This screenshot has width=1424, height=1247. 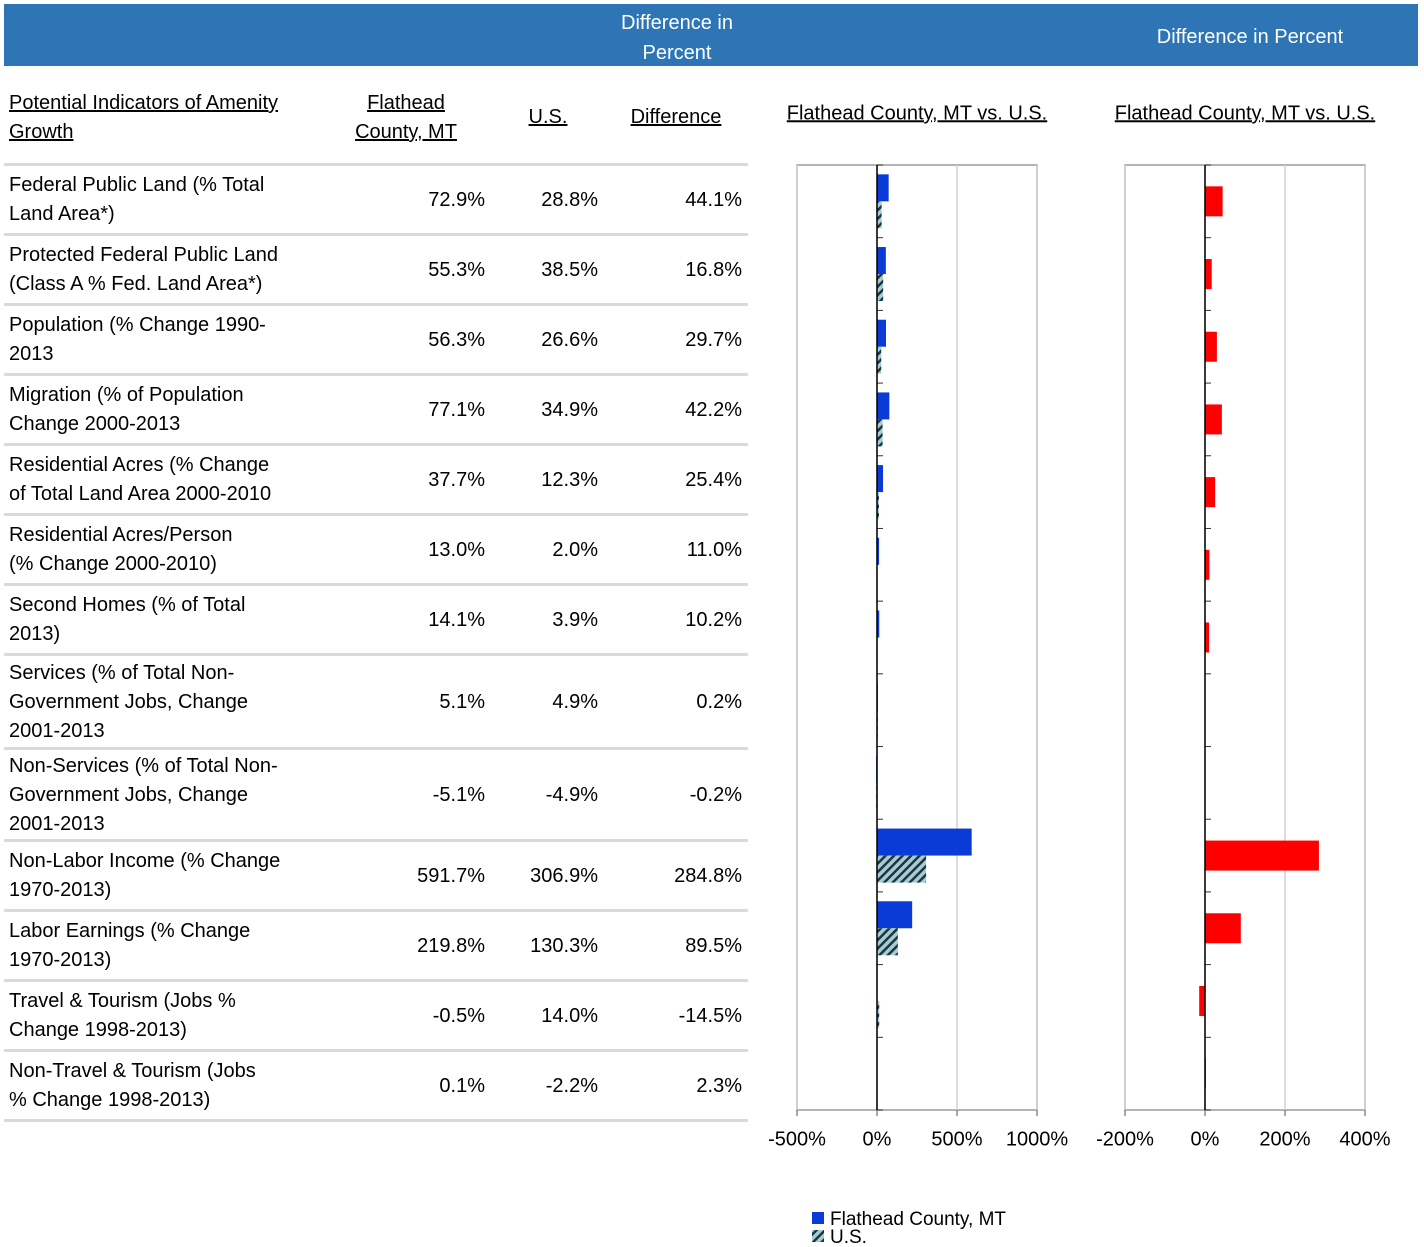 What do you see at coordinates (1125, 1139) in the screenshot?
I see `x-tick-label: -200%` at bounding box center [1125, 1139].